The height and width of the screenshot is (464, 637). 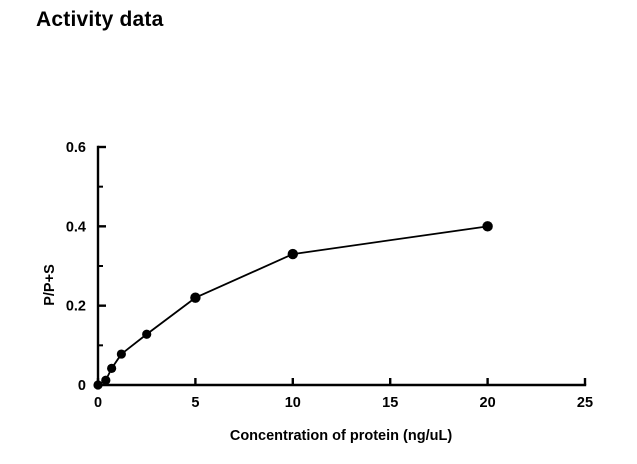 What do you see at coordinates (488, 403) in the screenshot?
I see `x-tick-label-20: 20` at bounding box center [488, 403].